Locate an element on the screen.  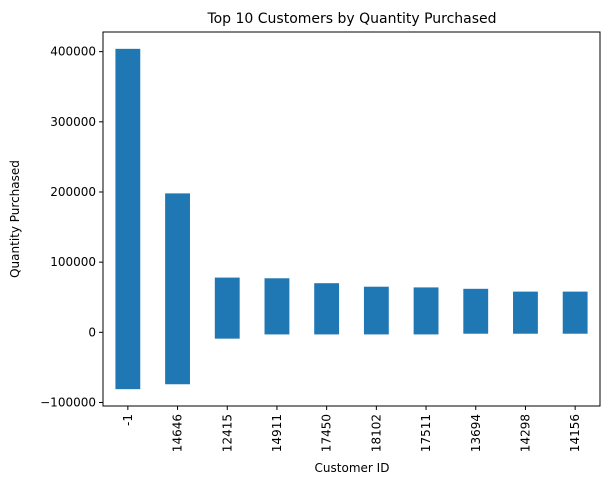
y-axis-ticks: −100000 0 100000 200000 300000 400000 is located at coordinates (71, 227).